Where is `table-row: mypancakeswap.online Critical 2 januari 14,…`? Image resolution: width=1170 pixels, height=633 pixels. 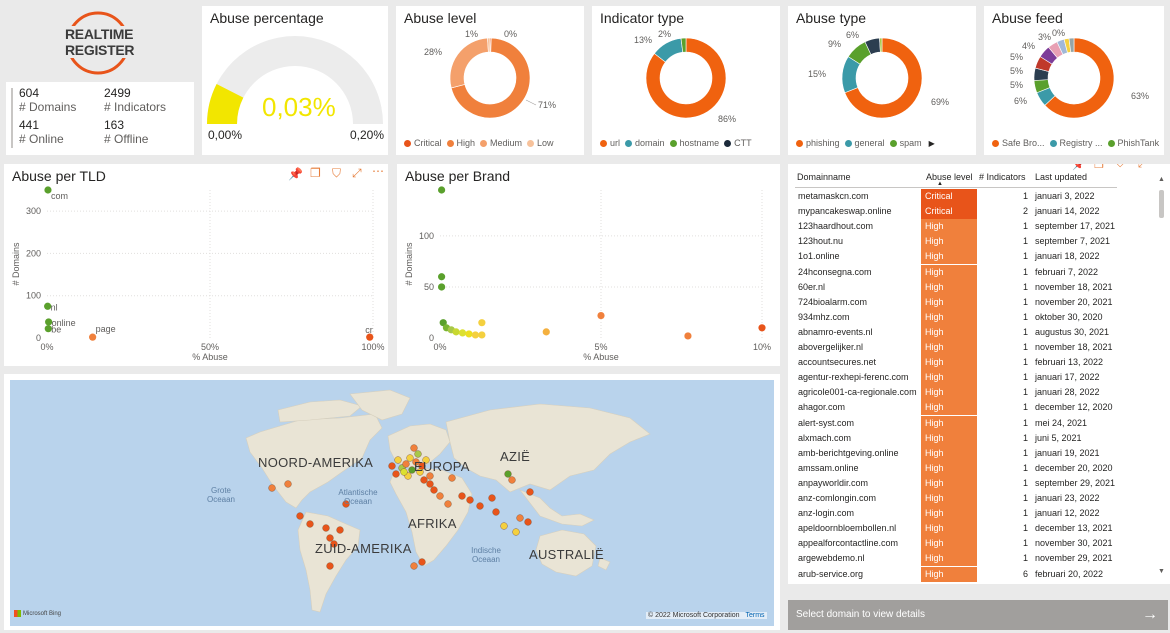
table-row: mypancakeswap.online Critical 2 januari 14,… is located at coordinates (978, 212).